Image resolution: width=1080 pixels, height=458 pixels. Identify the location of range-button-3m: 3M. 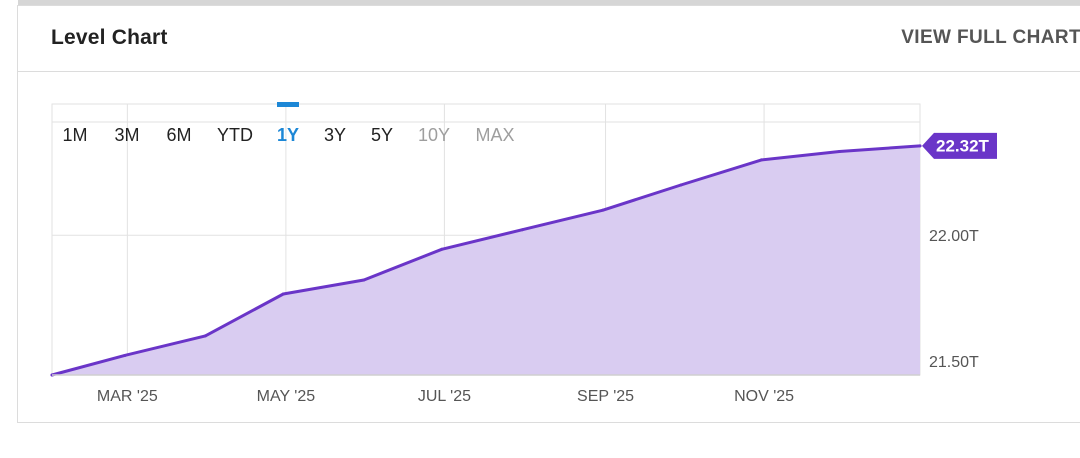
(126, 135).